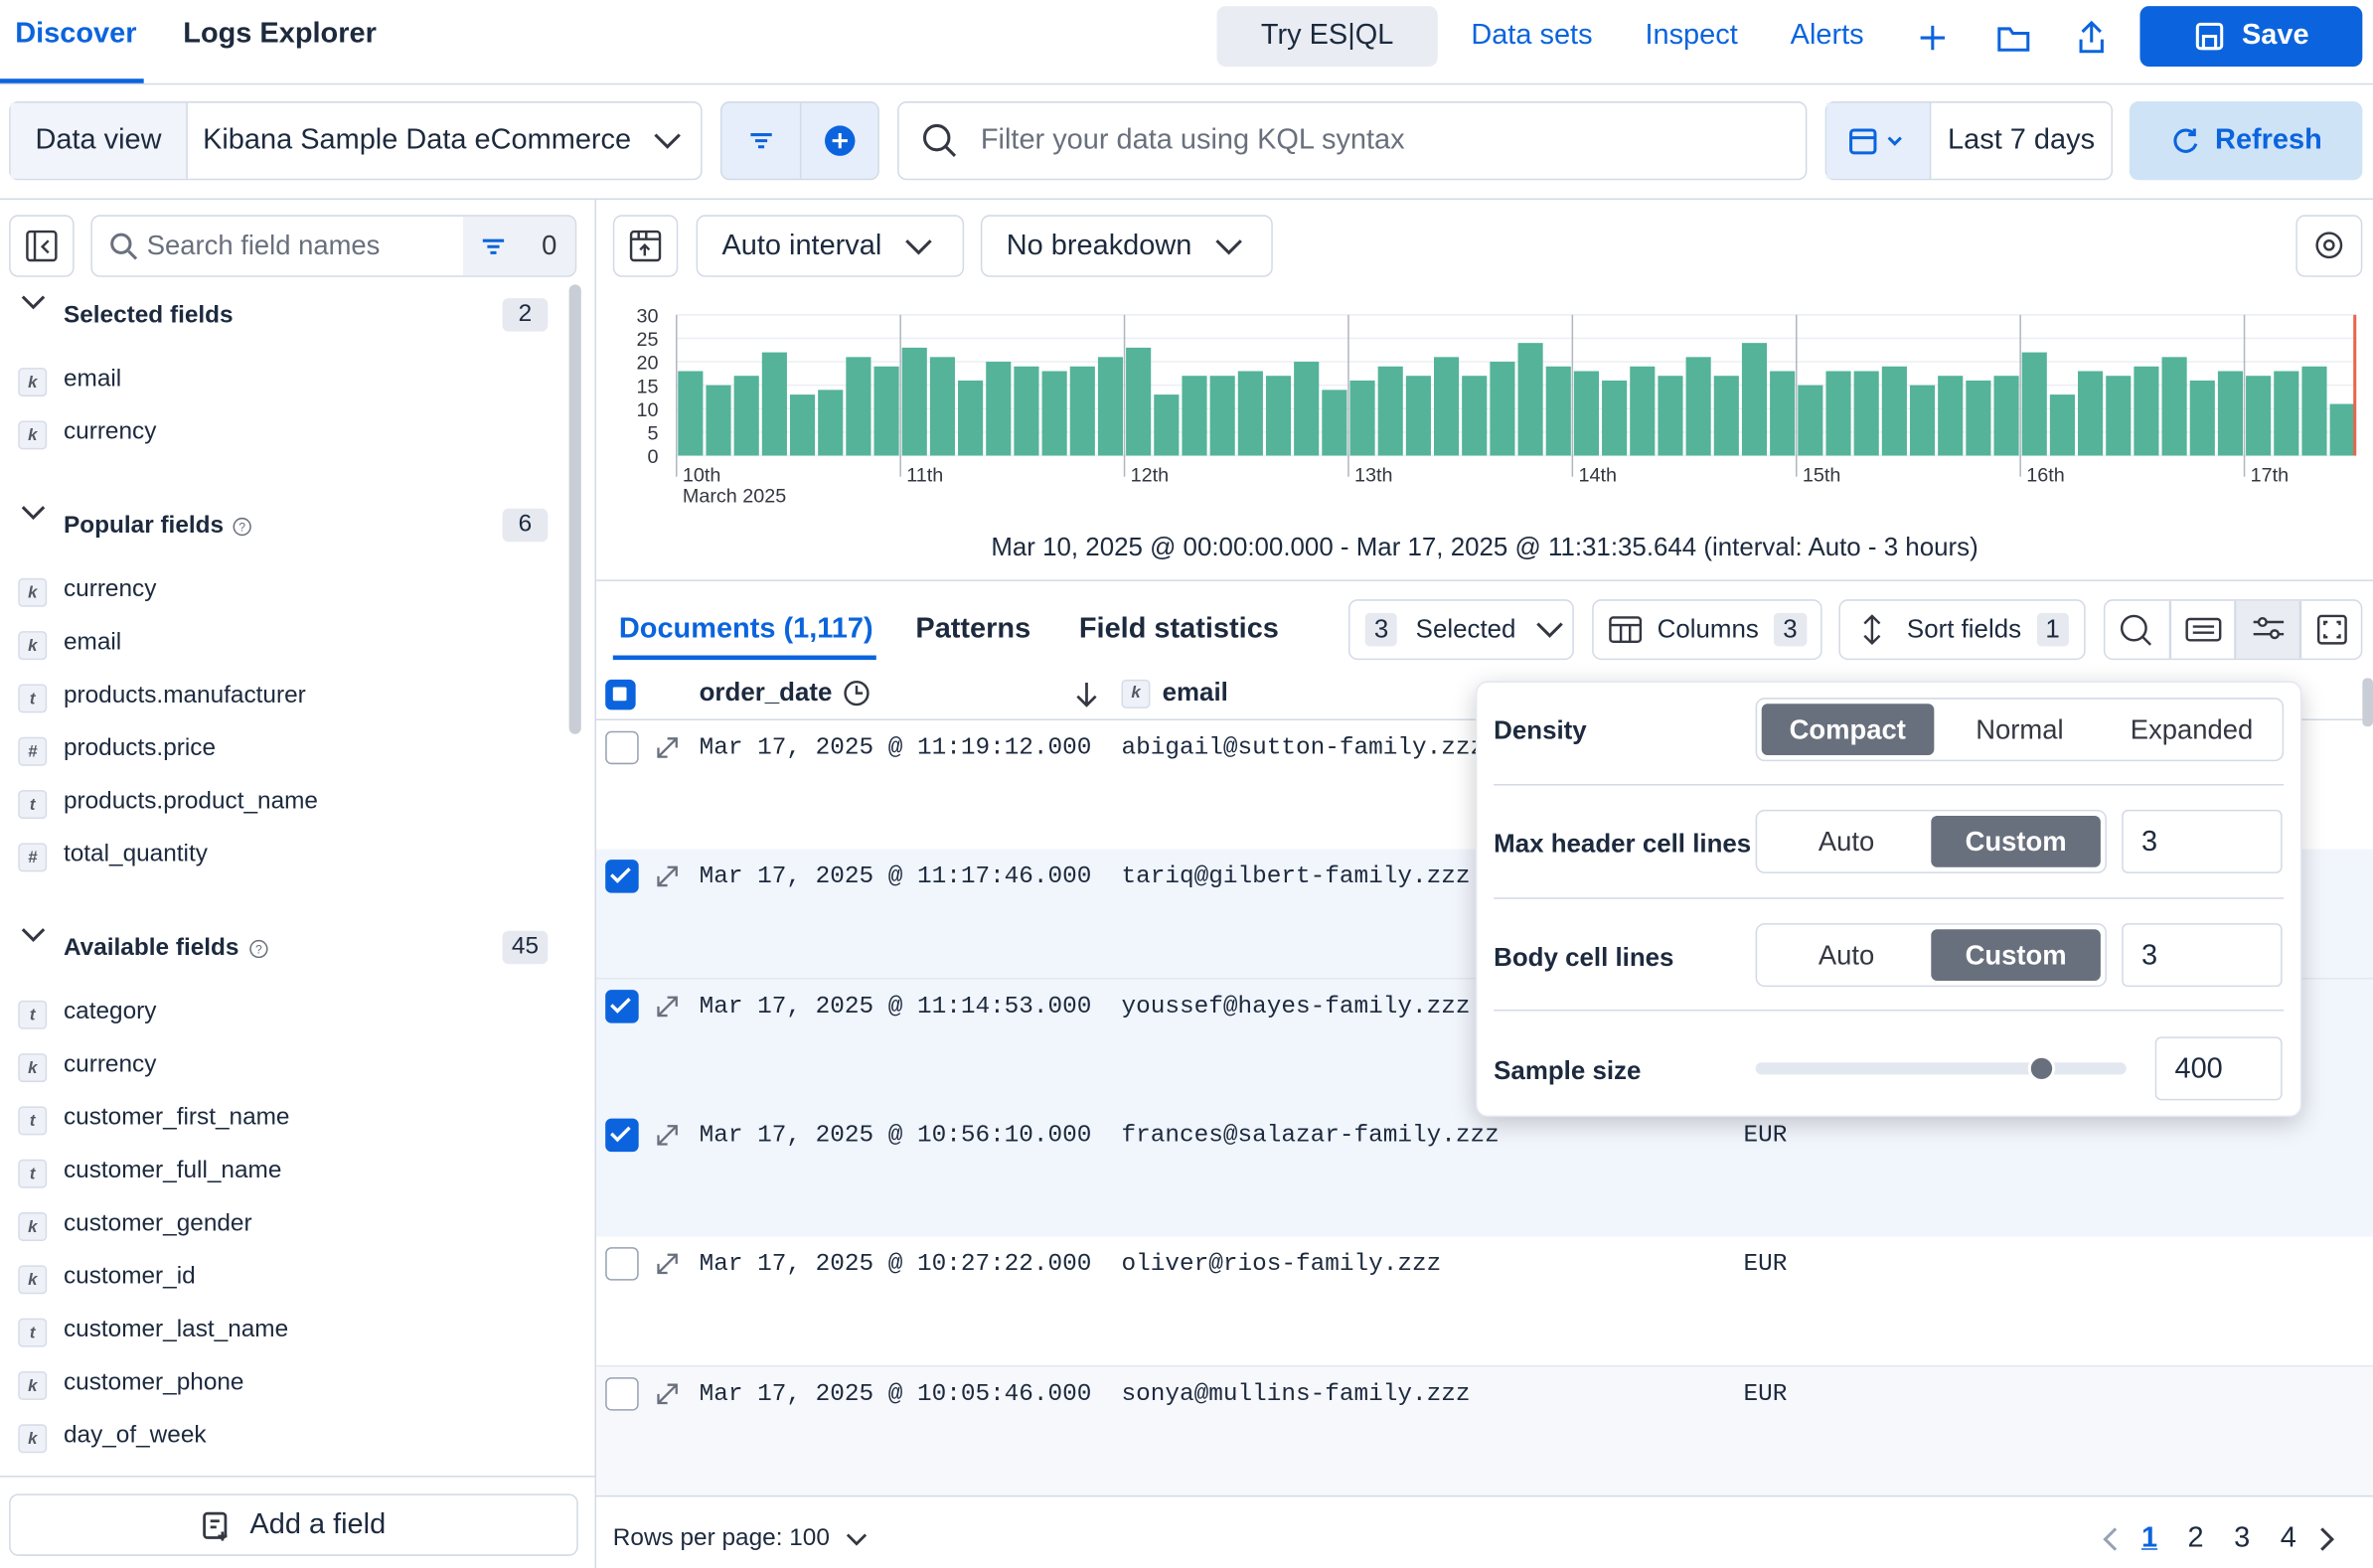 Image resolution: width=2373 pixels, height=1568 pixels. I want to click on breakdown-select: No breakdown, so click(1126, 246).